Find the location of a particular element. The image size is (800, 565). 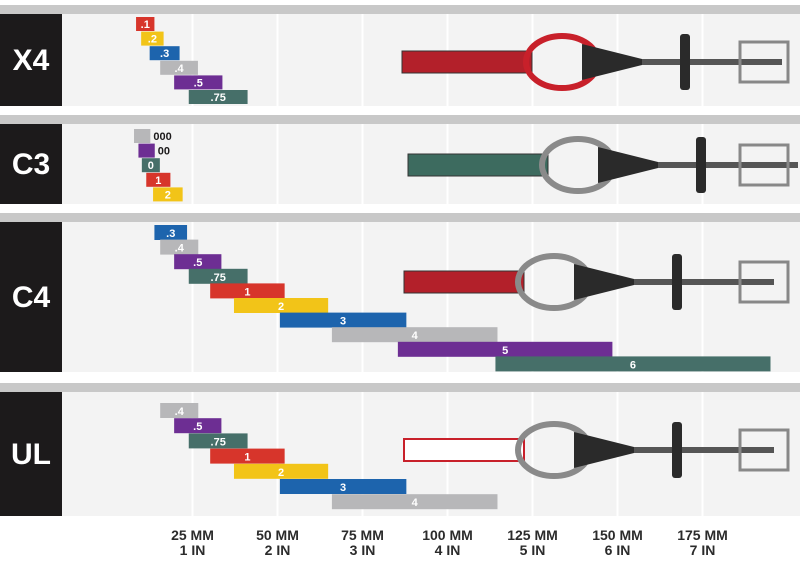

product-label: C3 is located at coordinates (31, 164).